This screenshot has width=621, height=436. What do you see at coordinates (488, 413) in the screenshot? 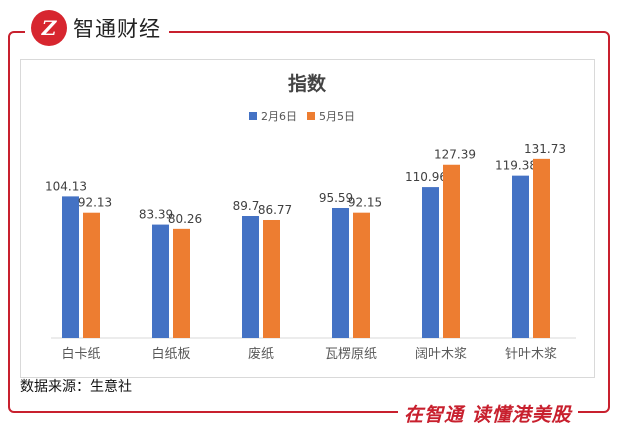
I see `slogan: 在智通 读懂港美股` at bounding box center [488, 413].